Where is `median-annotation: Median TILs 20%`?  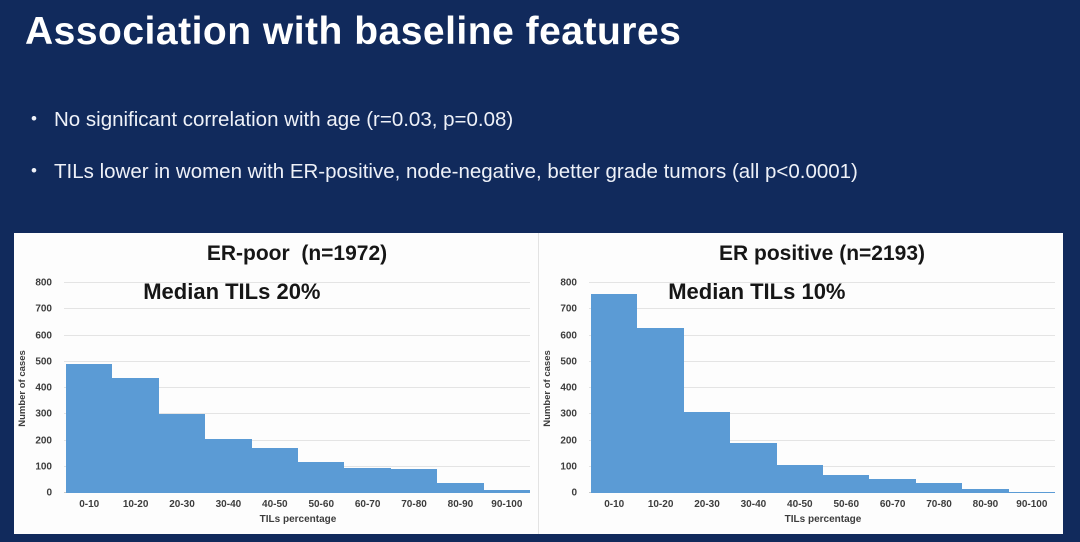
median-annotation: Median TILs 20% is located at coordinates (232, 291).